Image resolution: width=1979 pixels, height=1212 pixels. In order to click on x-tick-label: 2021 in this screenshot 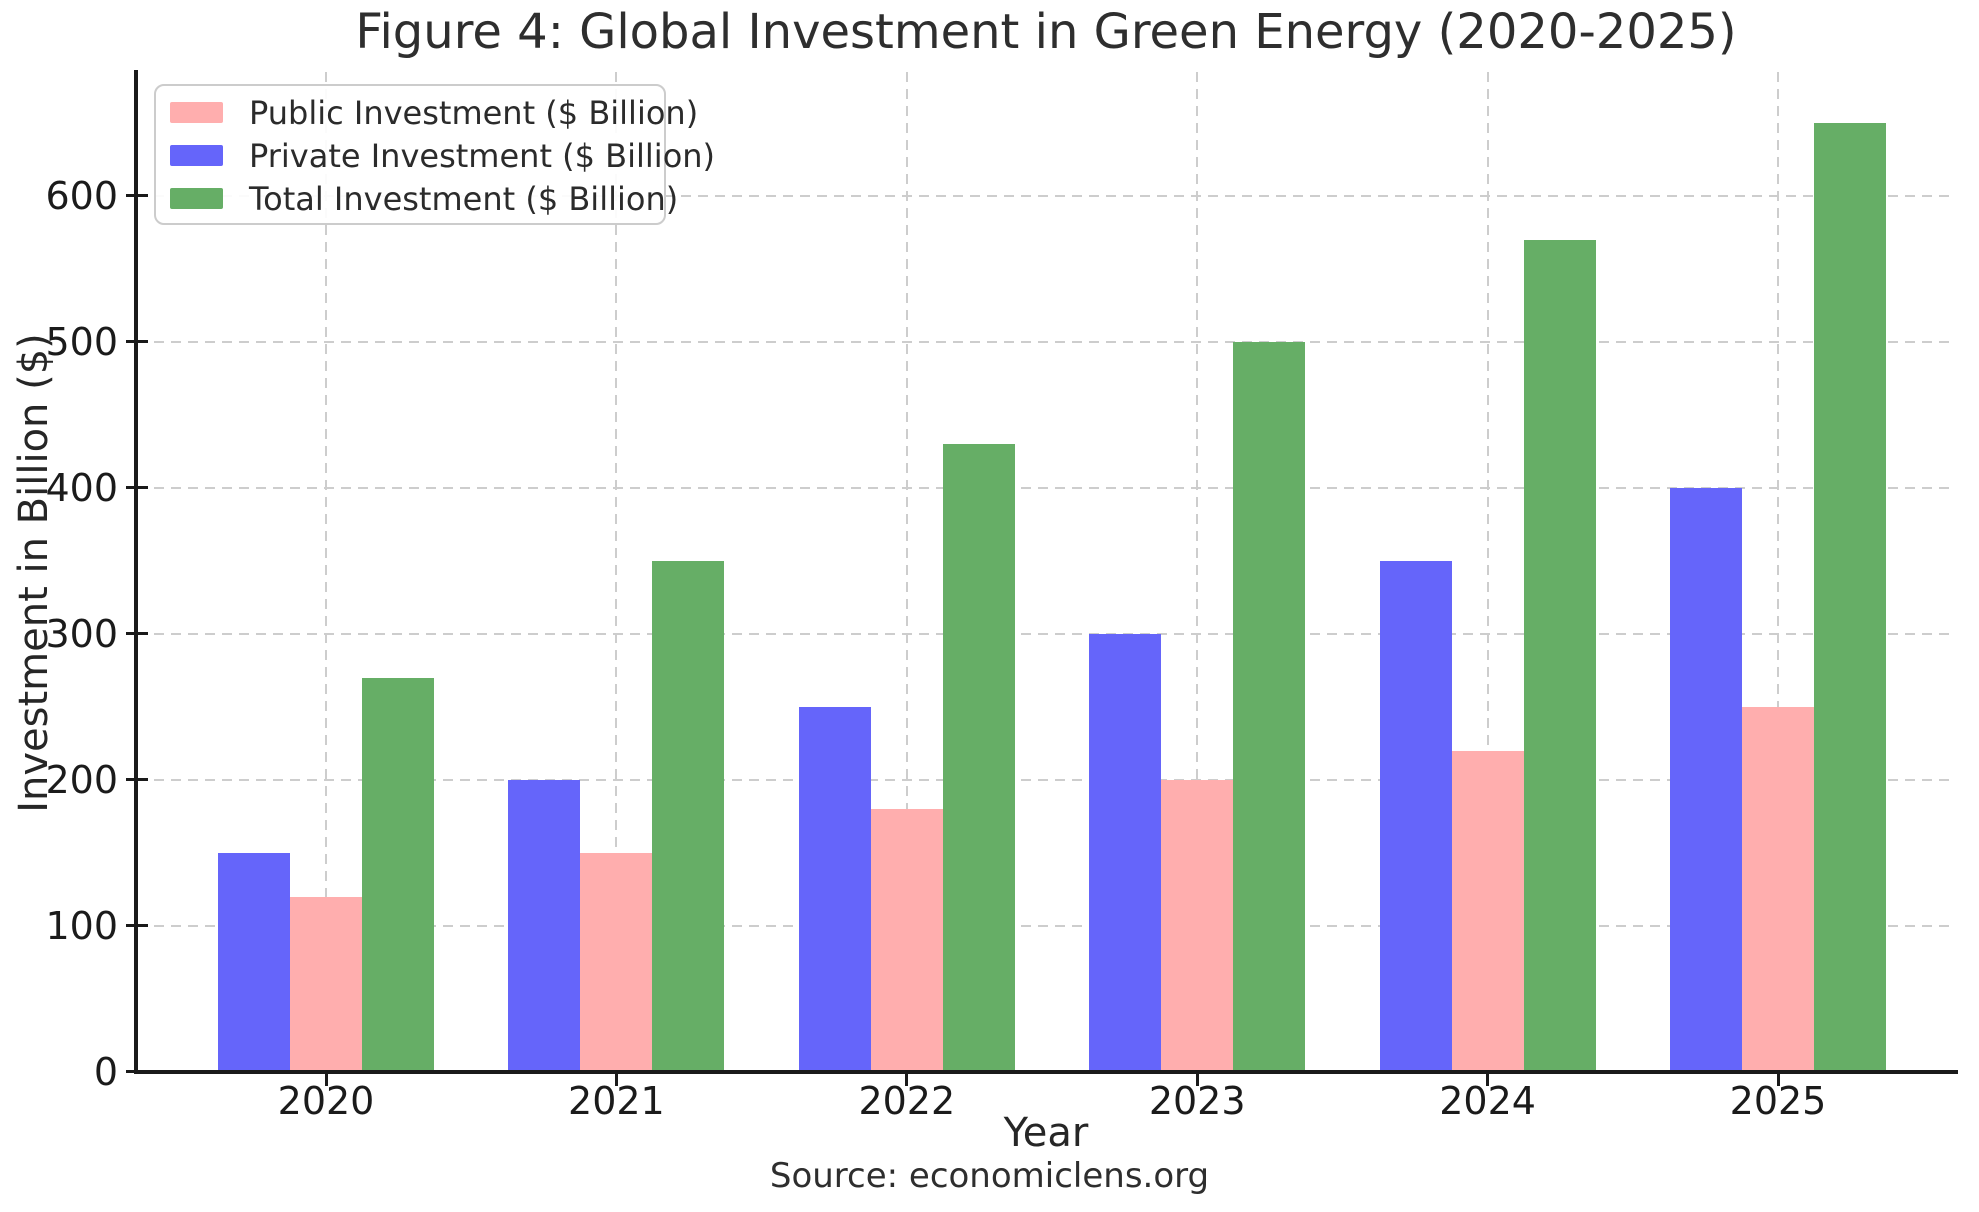, I will do `click(616, 1101)`.